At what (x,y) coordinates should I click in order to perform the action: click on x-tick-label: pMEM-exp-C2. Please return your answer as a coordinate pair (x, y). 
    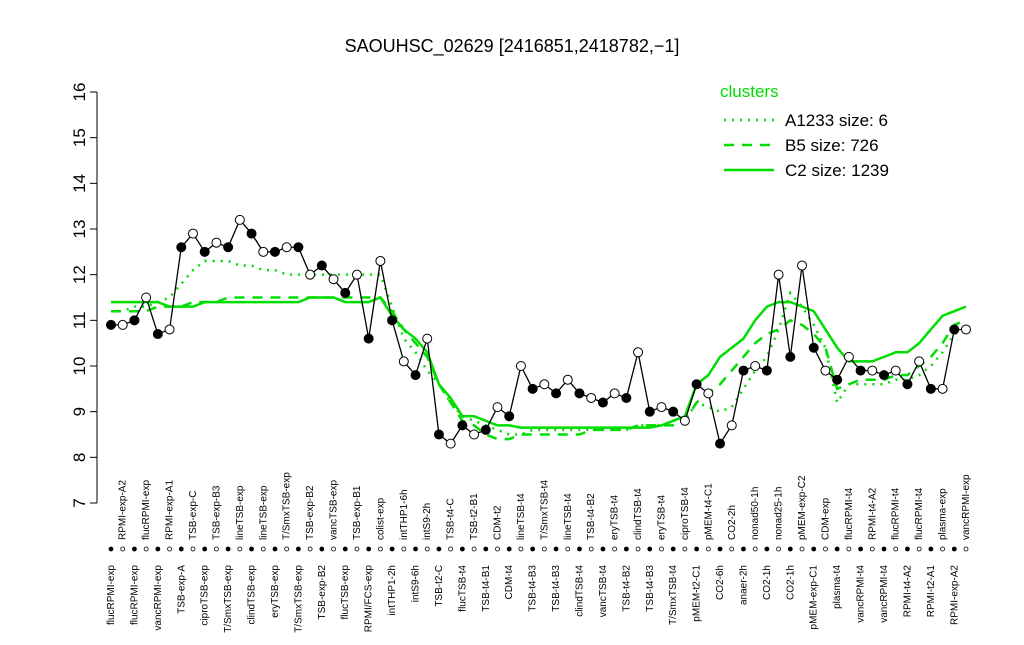
    Looking at the image, I should click on (802, 507).